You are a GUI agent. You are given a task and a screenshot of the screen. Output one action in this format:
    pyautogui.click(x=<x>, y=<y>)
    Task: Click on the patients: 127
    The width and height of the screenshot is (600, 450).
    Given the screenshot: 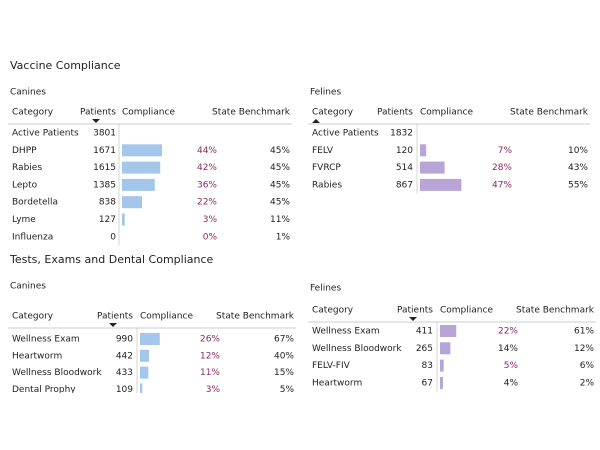 What is the action you would take?
    pyautogui.click(x=107, y=220)
    